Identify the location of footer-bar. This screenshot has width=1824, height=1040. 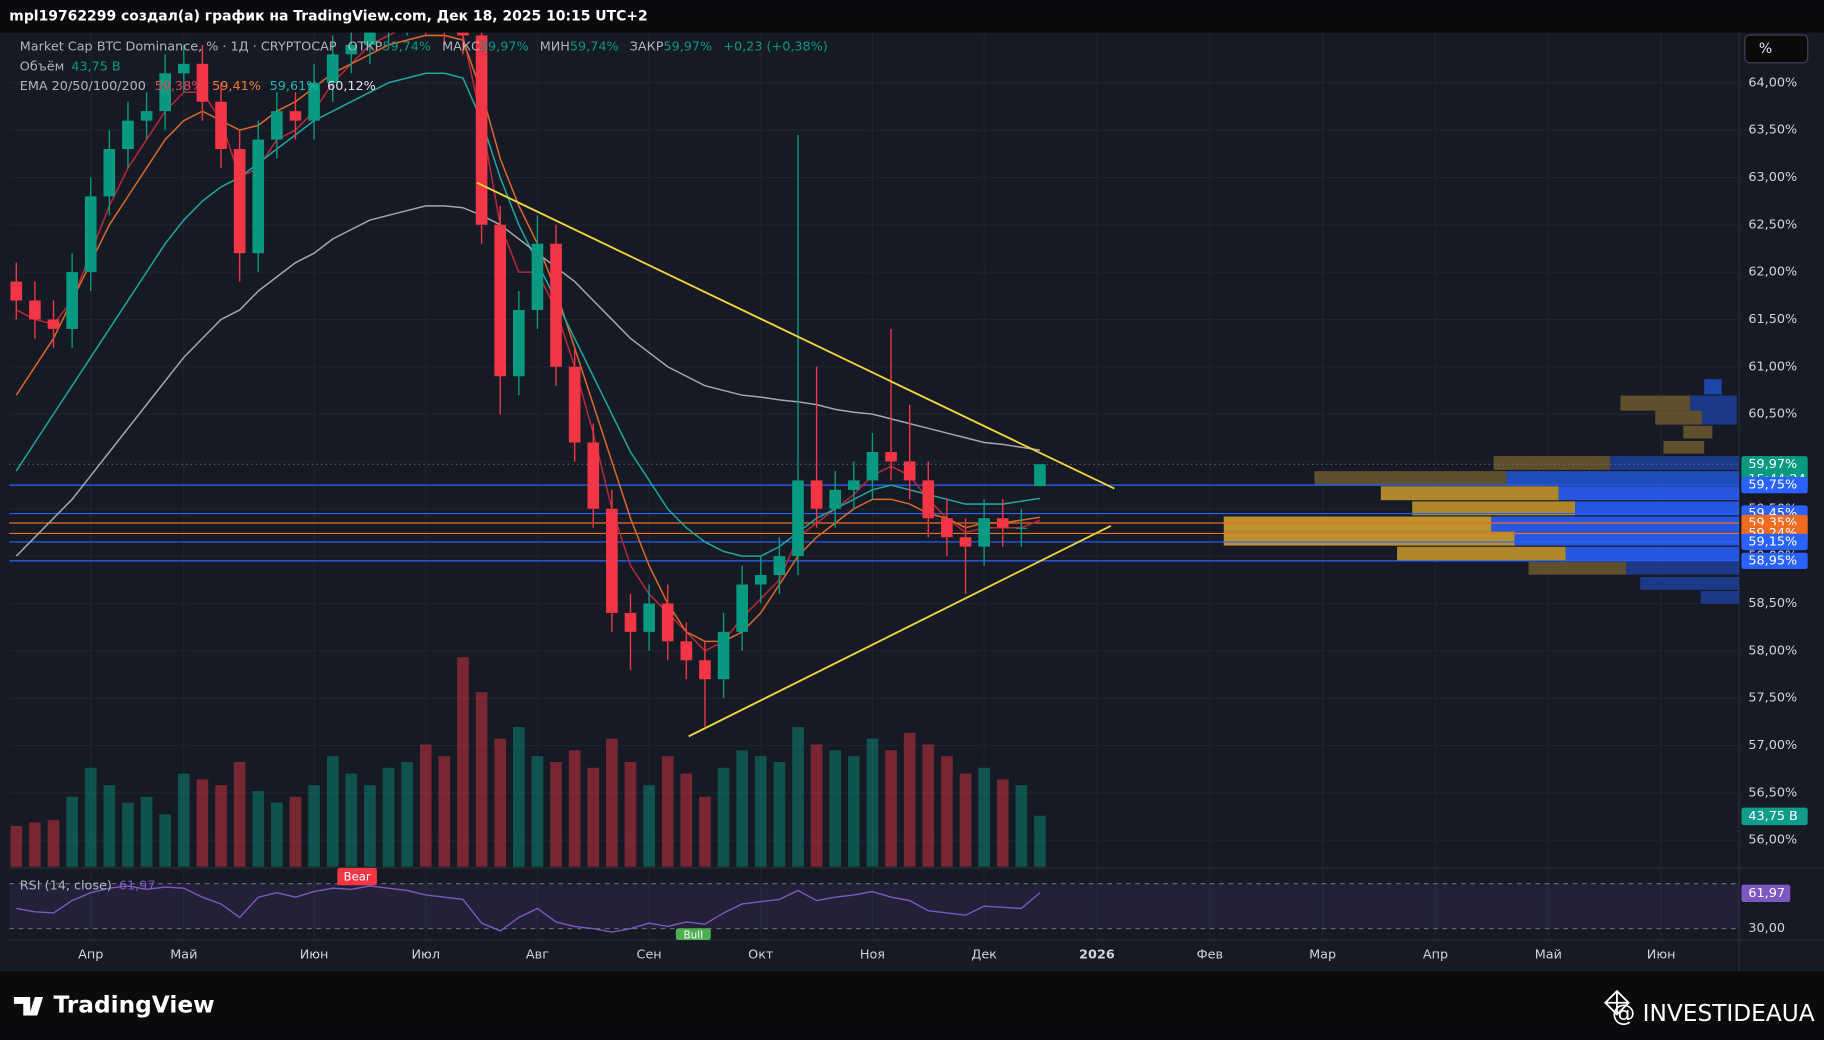
(912, 1005).